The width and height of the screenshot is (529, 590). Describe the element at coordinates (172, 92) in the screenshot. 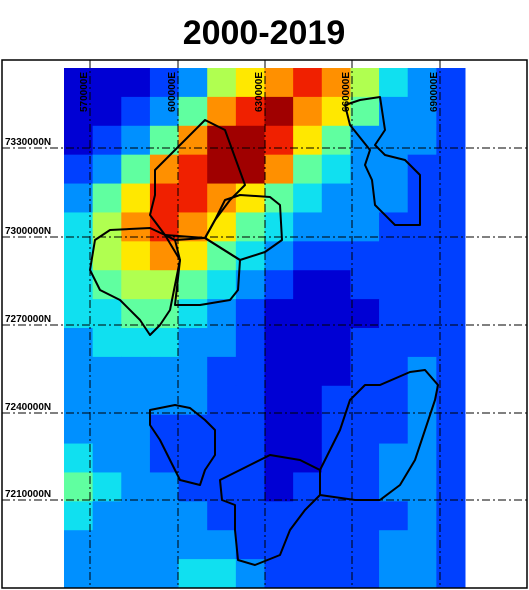

I see `easting-label: 600000E` at that location.